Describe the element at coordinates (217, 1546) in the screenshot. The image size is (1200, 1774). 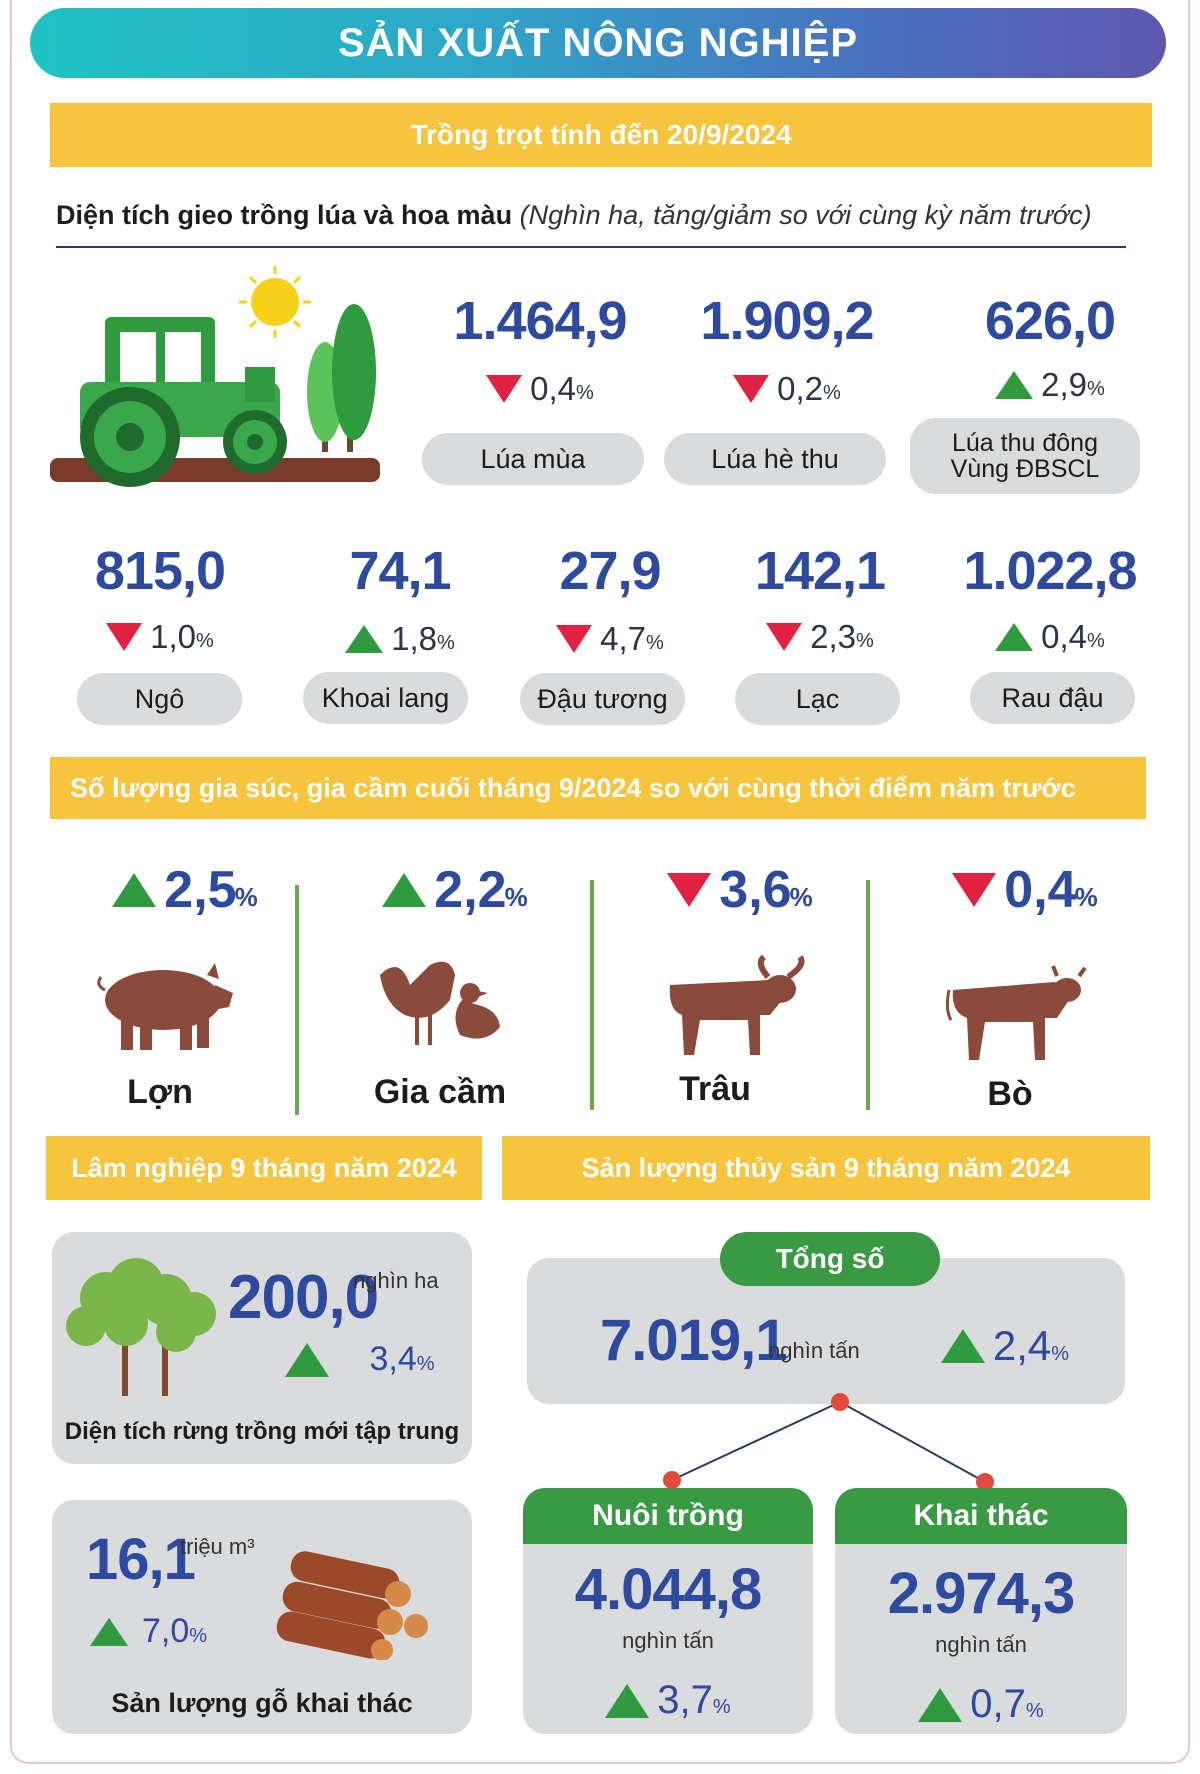
I see `timber-unit: triệu m³` at that location.